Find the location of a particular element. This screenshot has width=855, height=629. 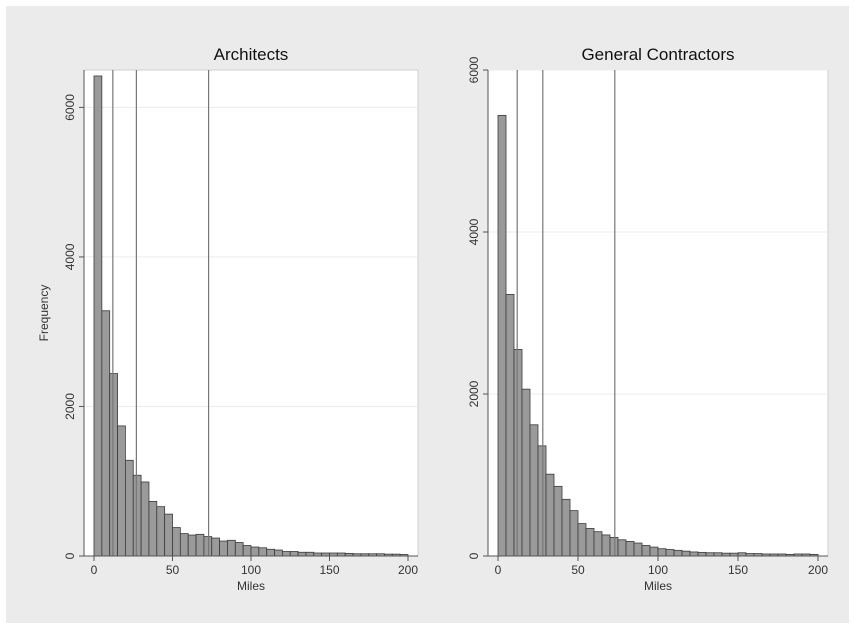

chart-title: General Contractors is located at coordinates (657, 54).